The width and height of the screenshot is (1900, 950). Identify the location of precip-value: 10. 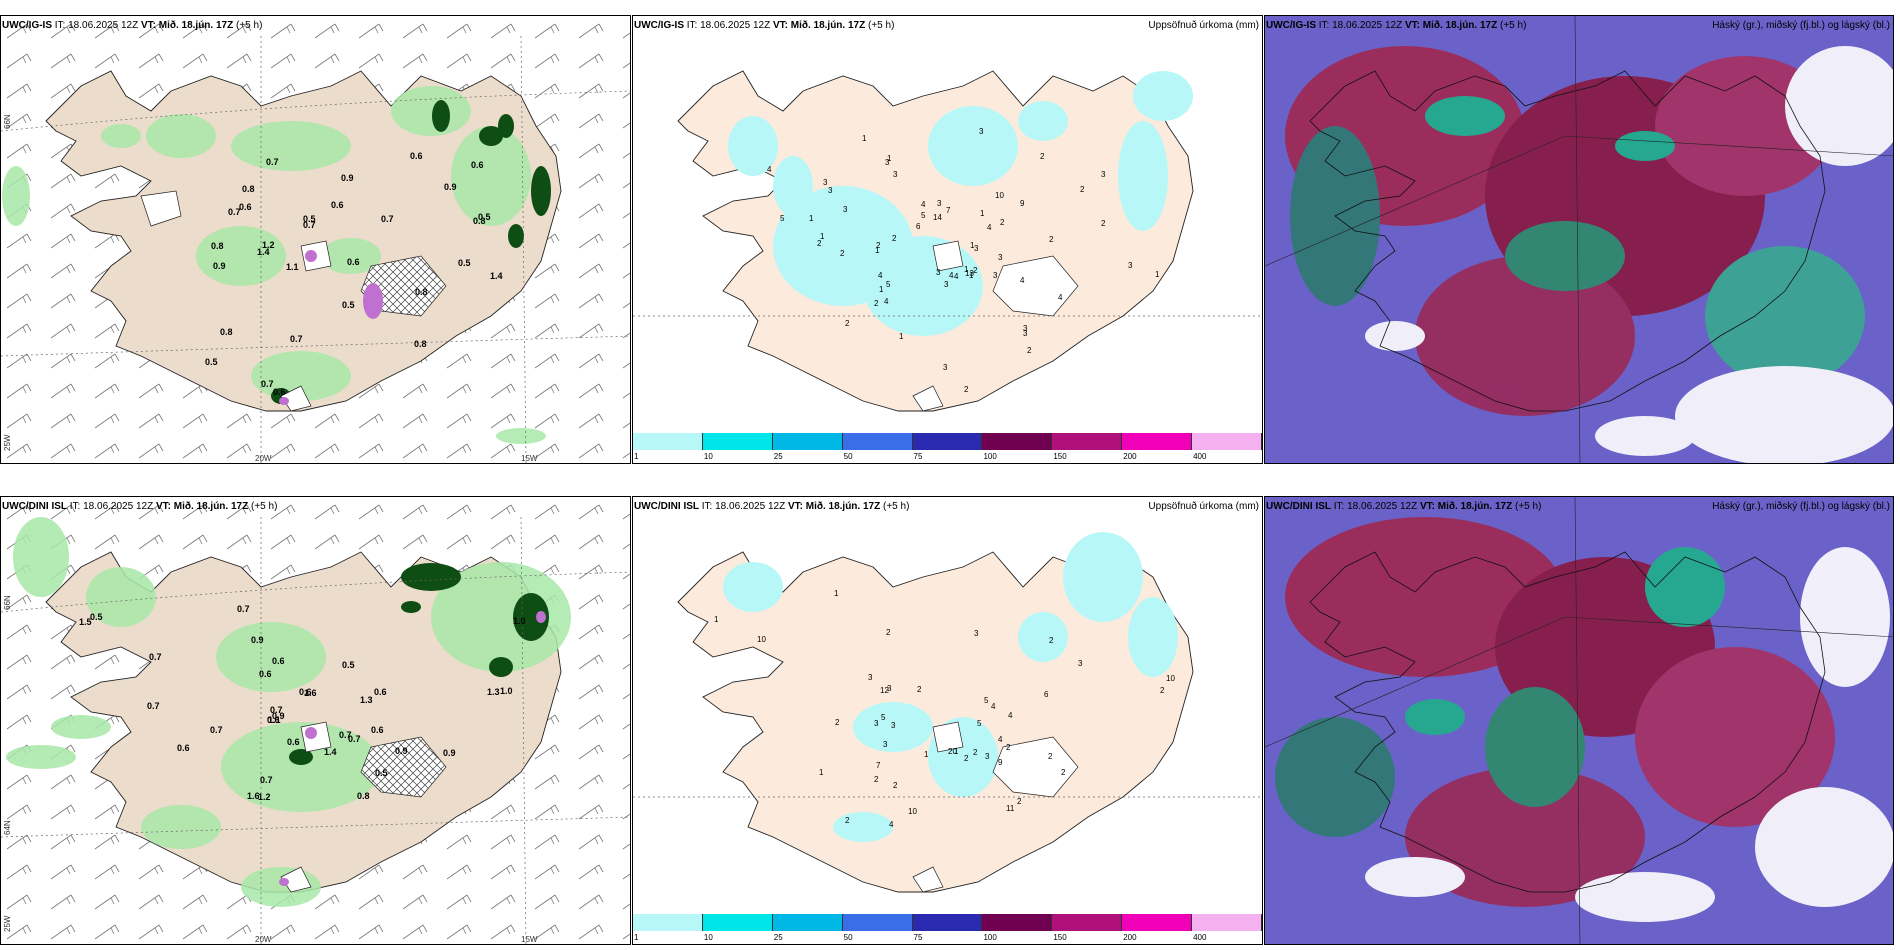
(1170, 678).